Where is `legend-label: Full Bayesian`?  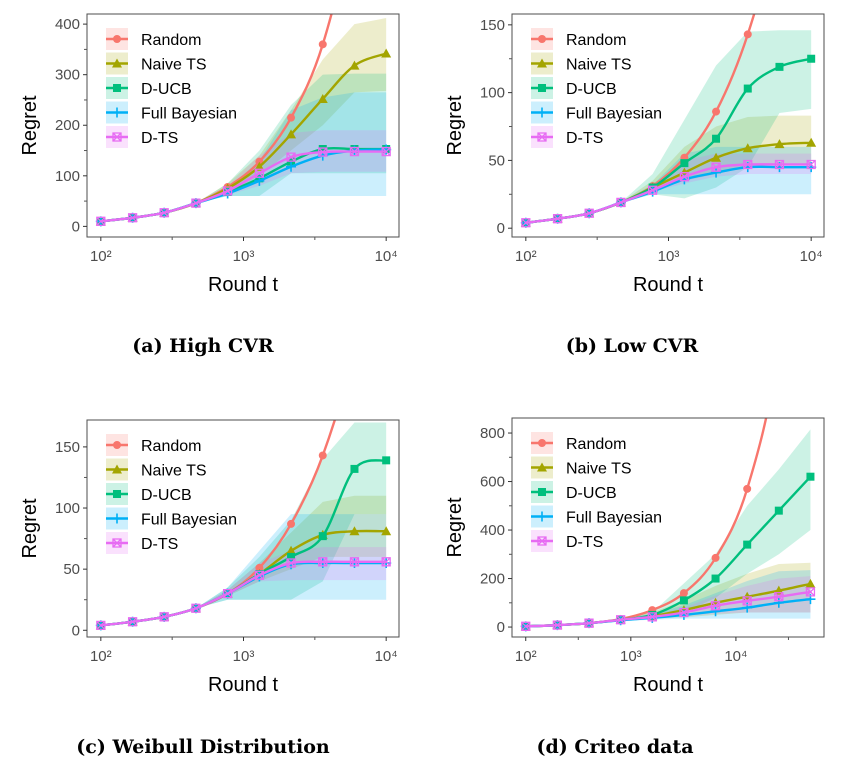 legend-label: Full Bayesian is located at coordinates (614, 518).